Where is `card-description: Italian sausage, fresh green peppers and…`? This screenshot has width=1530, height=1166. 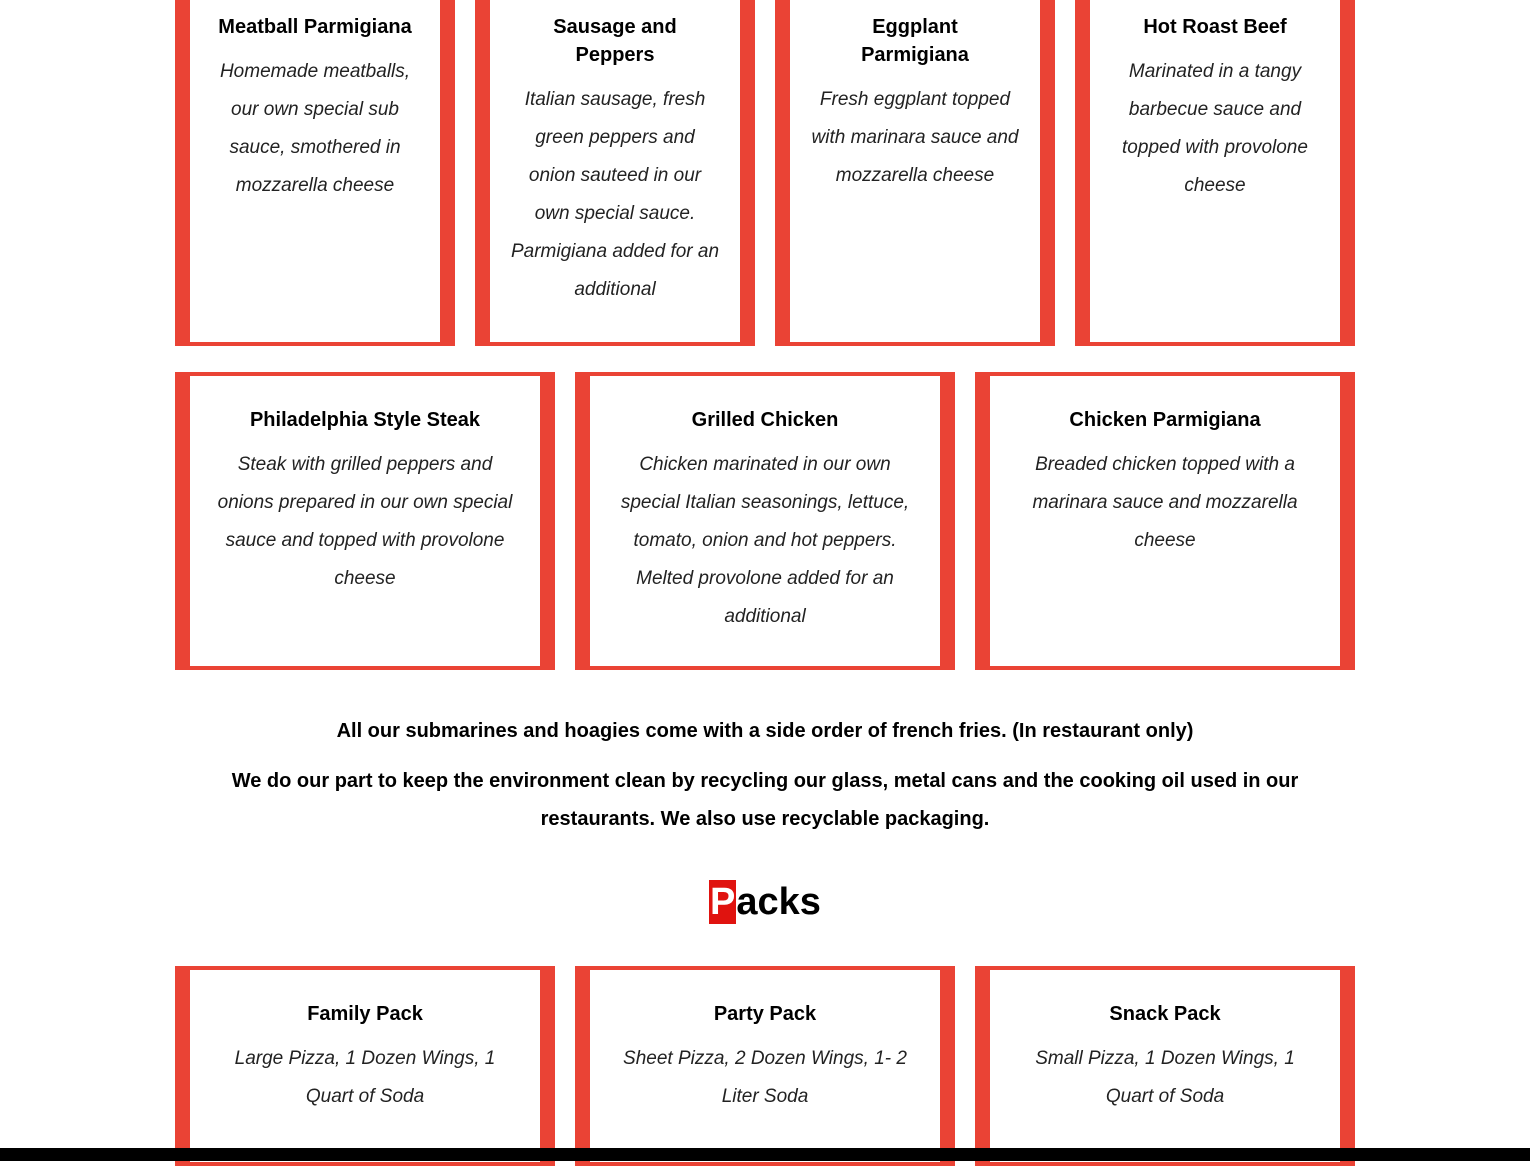 card-description: Italian sausage, fresh green peppers and… is located at coordinates (615, 194).